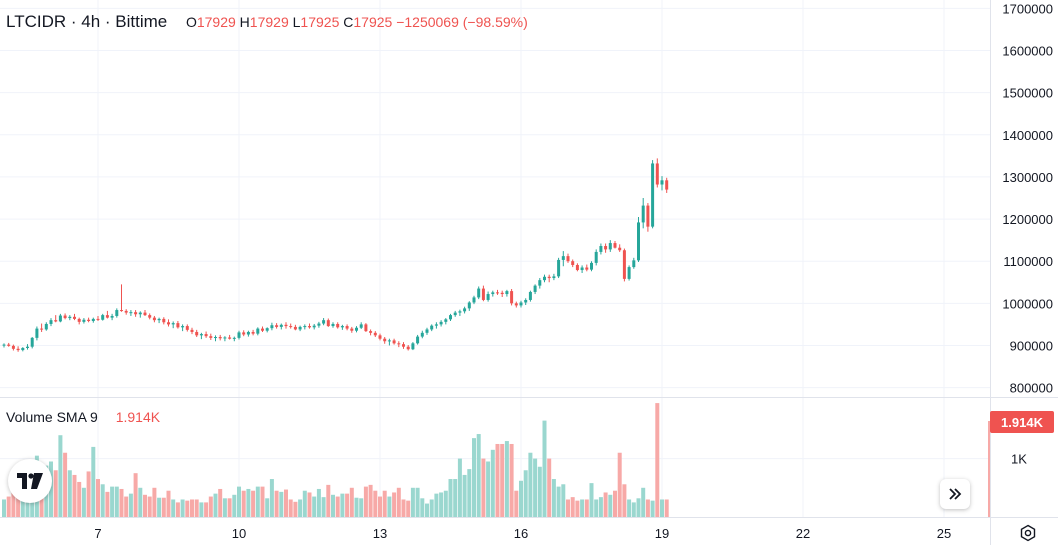 The height and width of the screenshot is (545, 1058). What do you see at coordinates (97, 533) in the screenshot?
I see `time-tick-label: 7` at bounding box center [97, 533].